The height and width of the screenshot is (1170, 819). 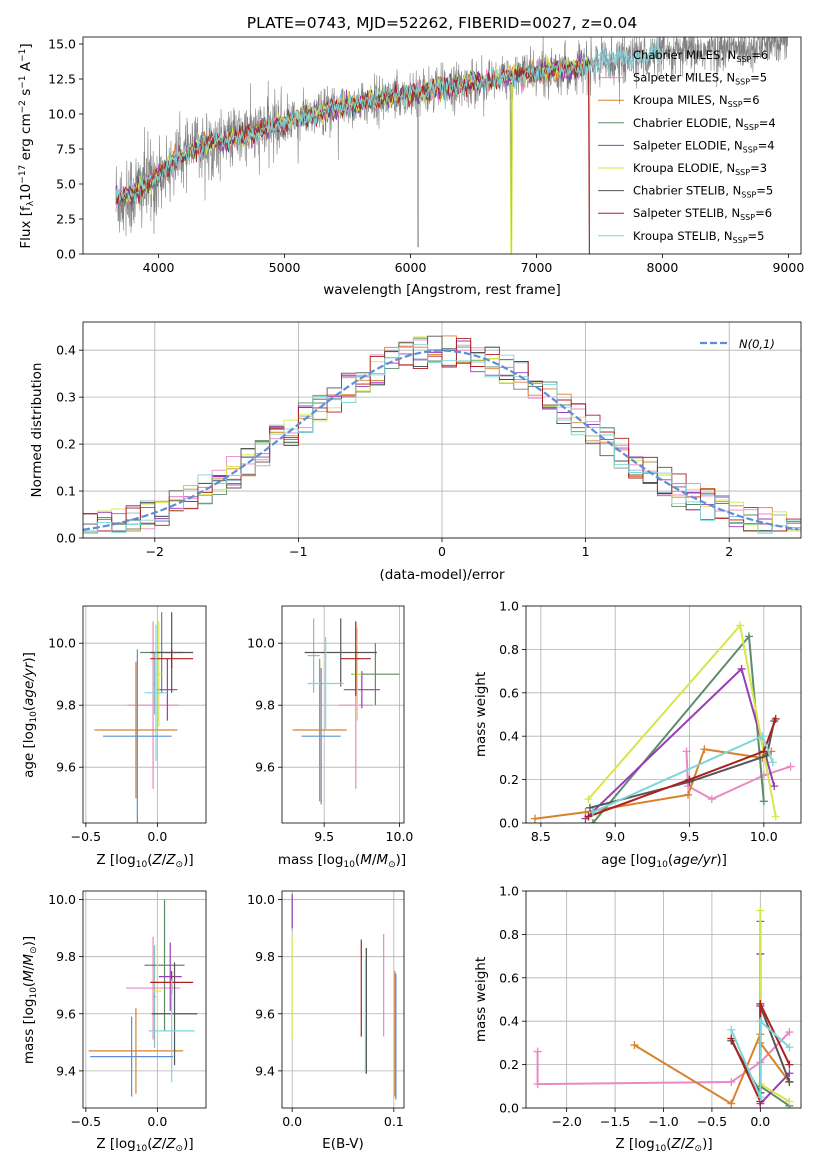 I want to click on legend-entry: Salpeter ELODIE, NSSP=4, so click(x=704, y=146).